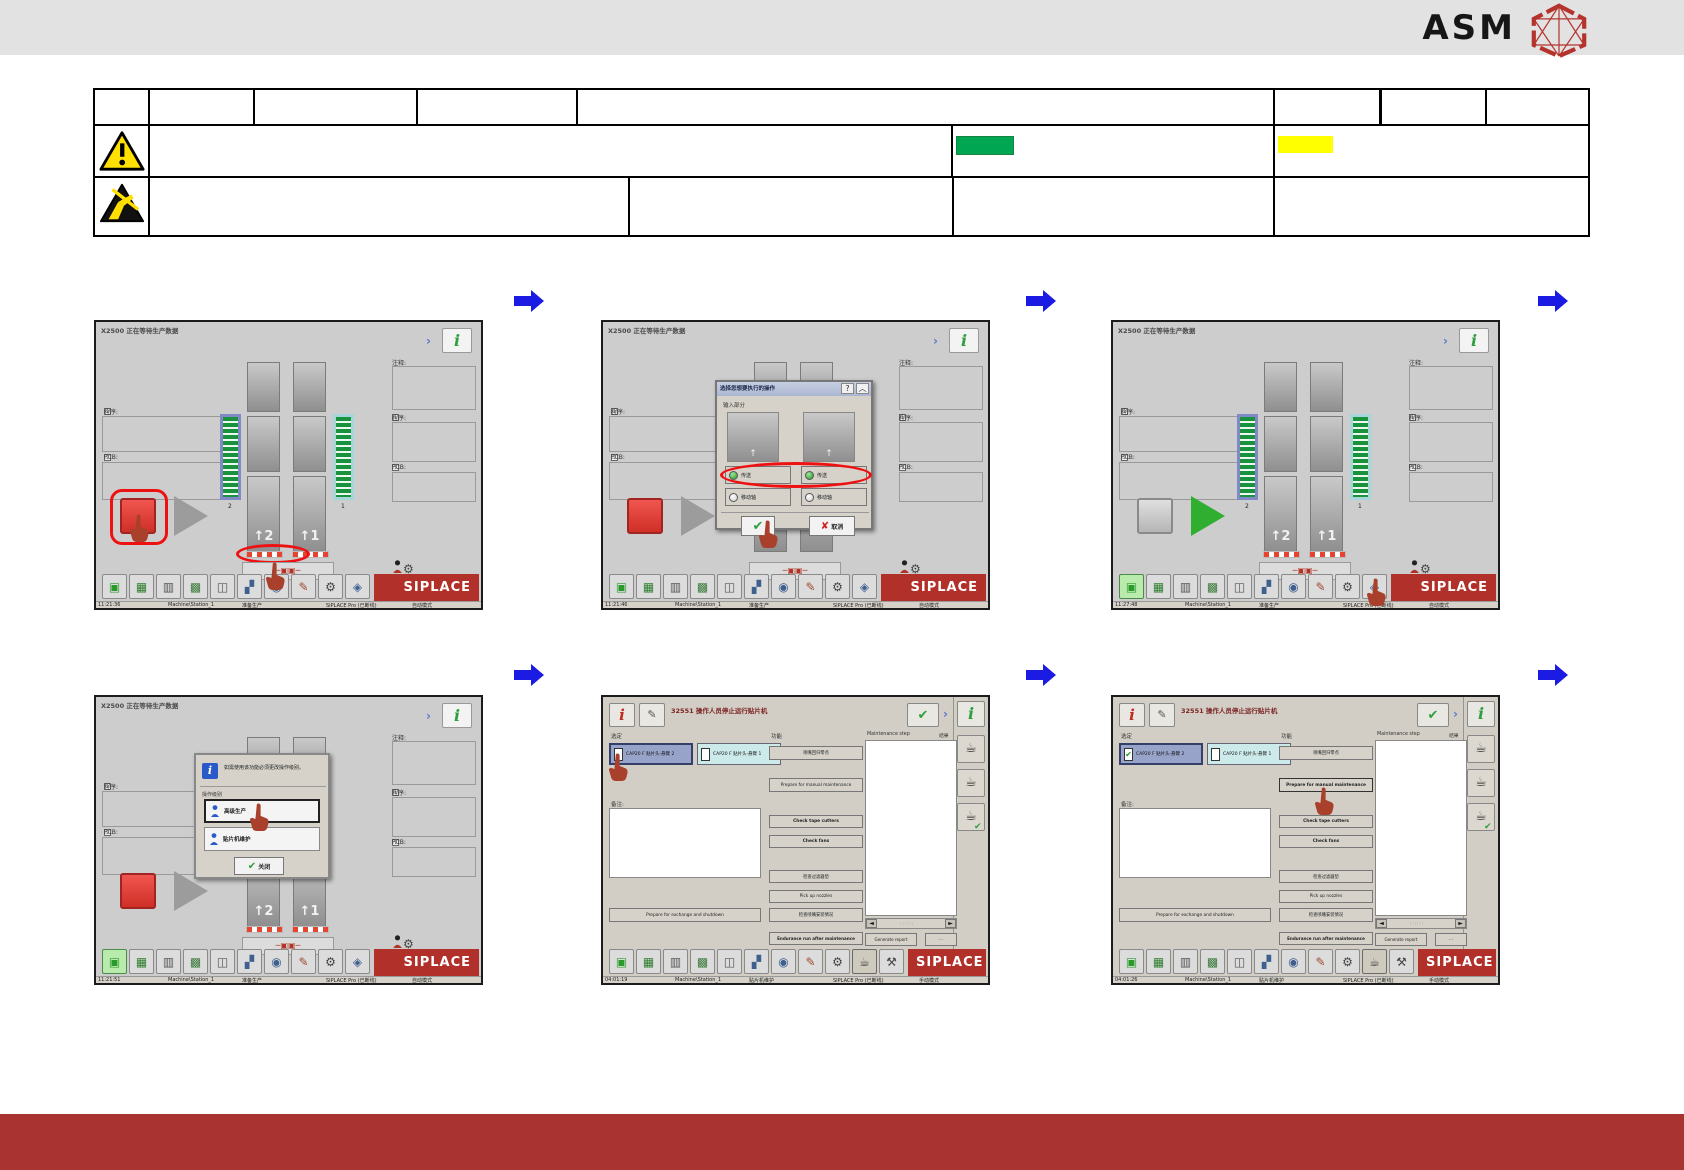 The image size is (1684, 1170). I want to click on generate-report-button: Generate report, so click(1401, 939).